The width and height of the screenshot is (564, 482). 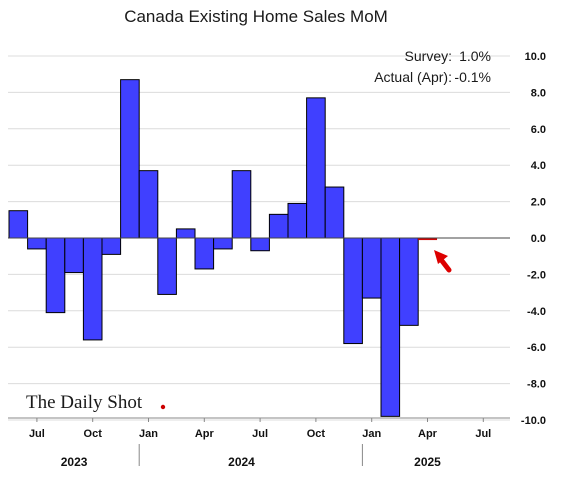 I want to click on y-tick-label: 2.0, so click(x=538, y=203).